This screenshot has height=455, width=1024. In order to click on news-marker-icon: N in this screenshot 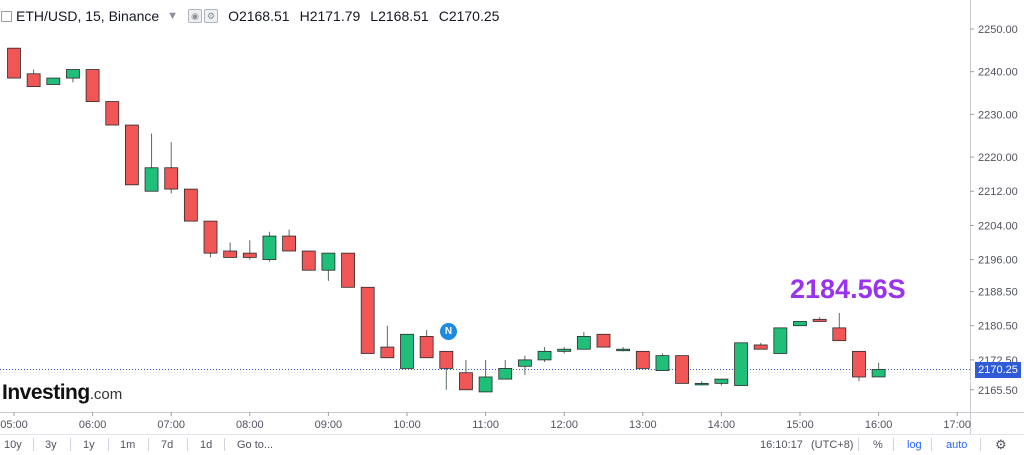, I will do `click(448, 331)`.